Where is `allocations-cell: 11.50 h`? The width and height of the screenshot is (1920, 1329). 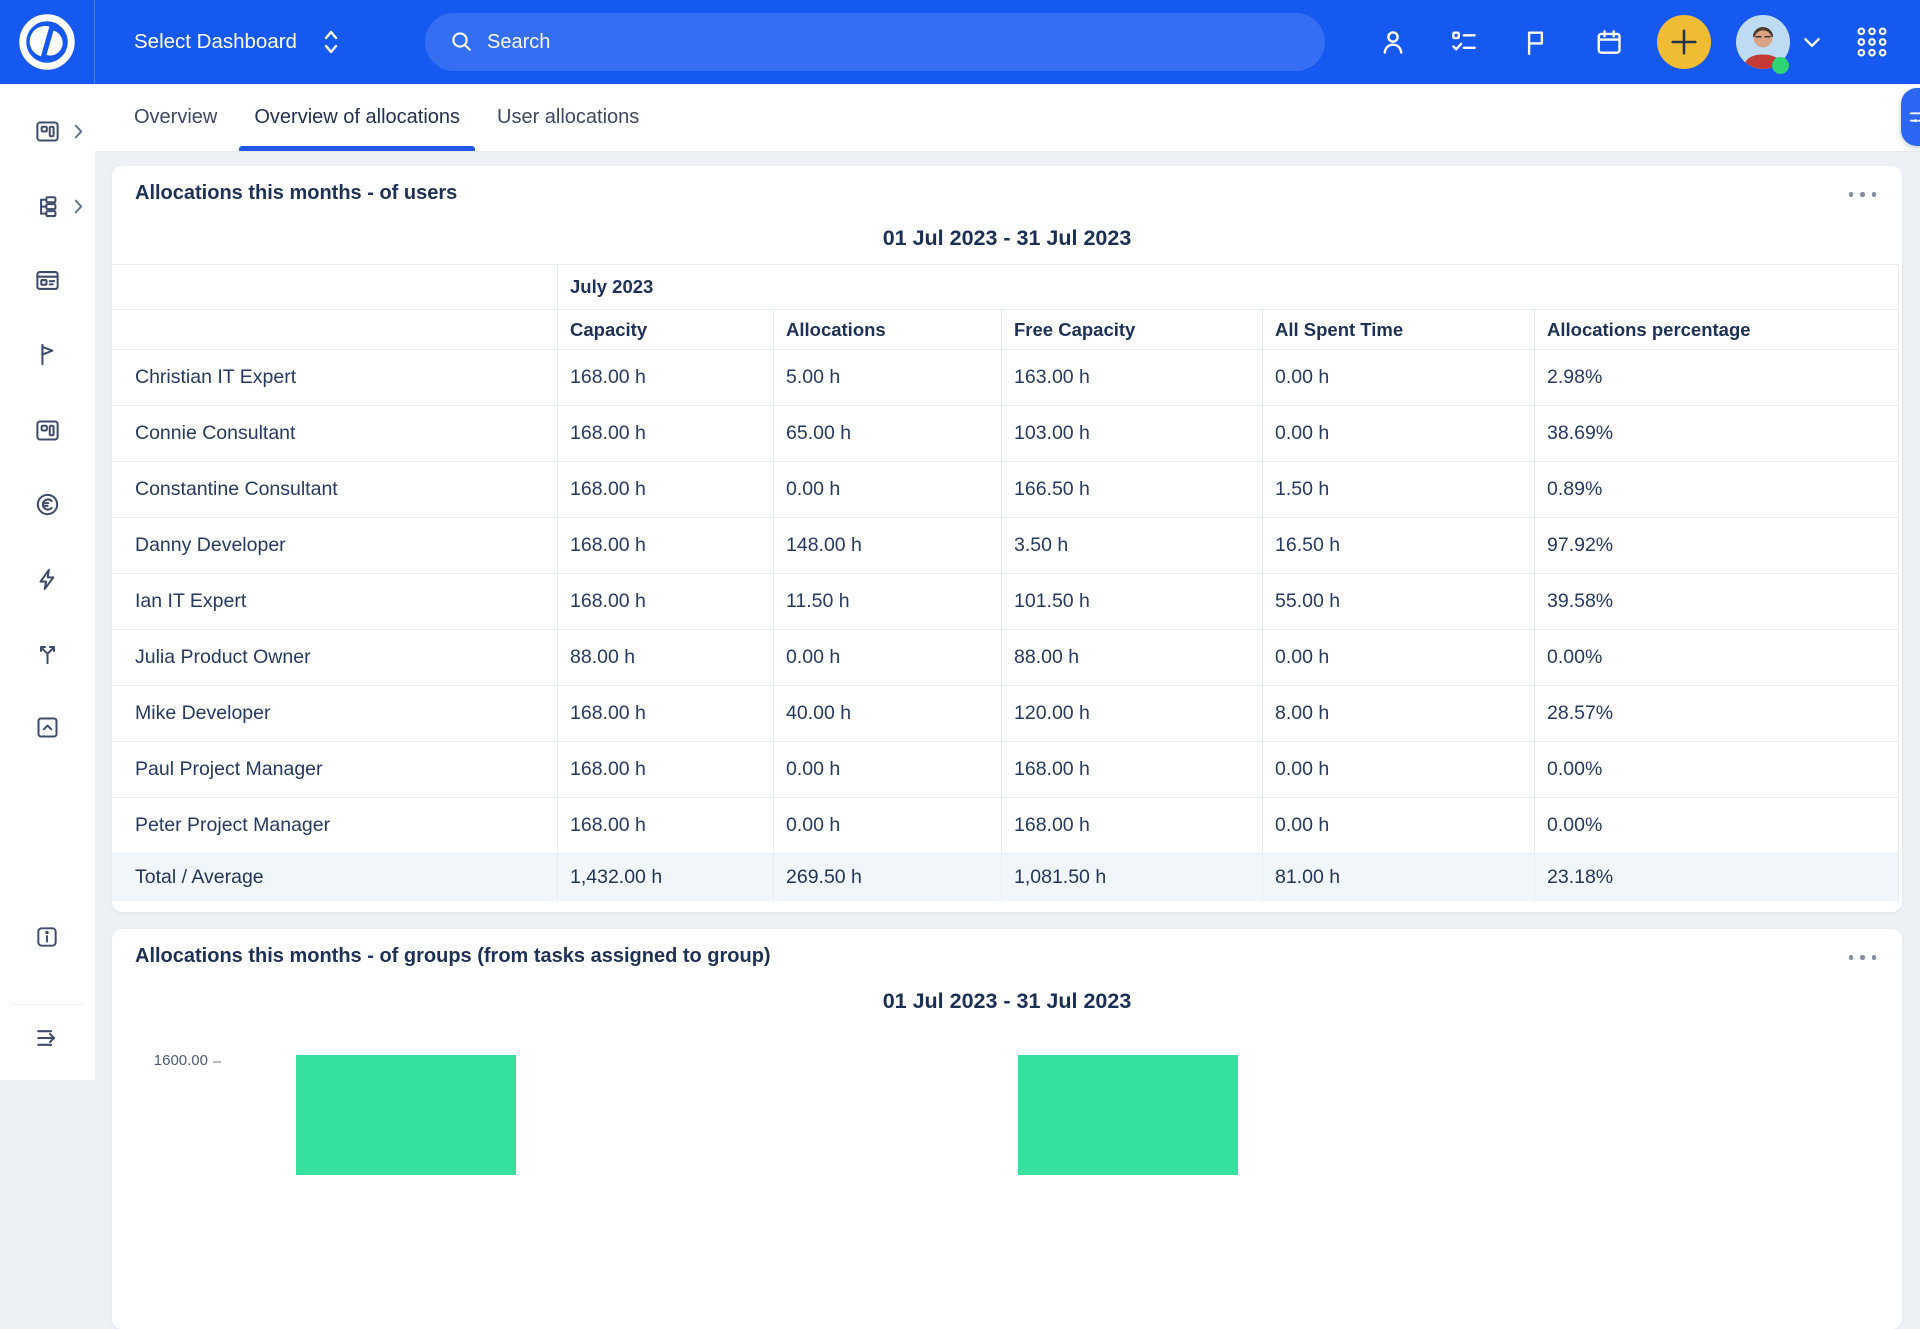 allocations-cell: 11.50 h is located at coordinates (887, 601).